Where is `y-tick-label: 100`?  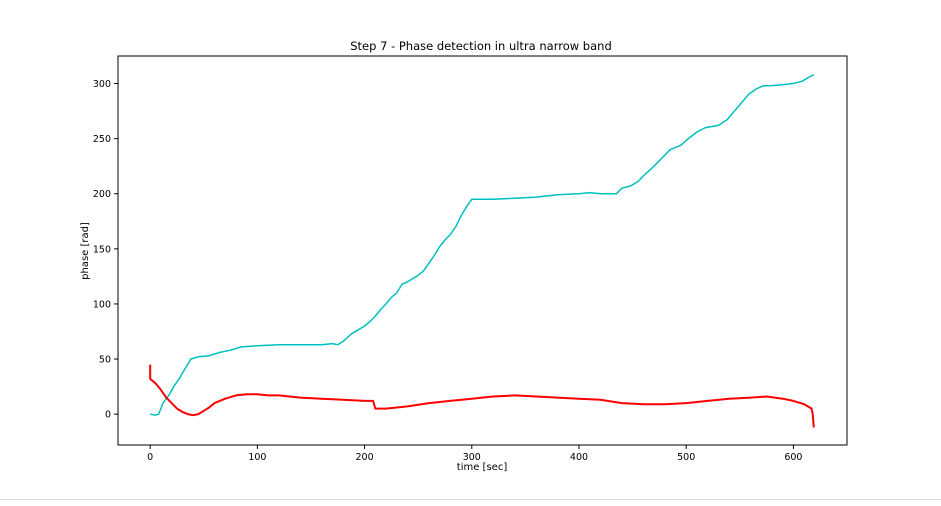 y-tick-label: 100 is located at coordinates (102, 304).